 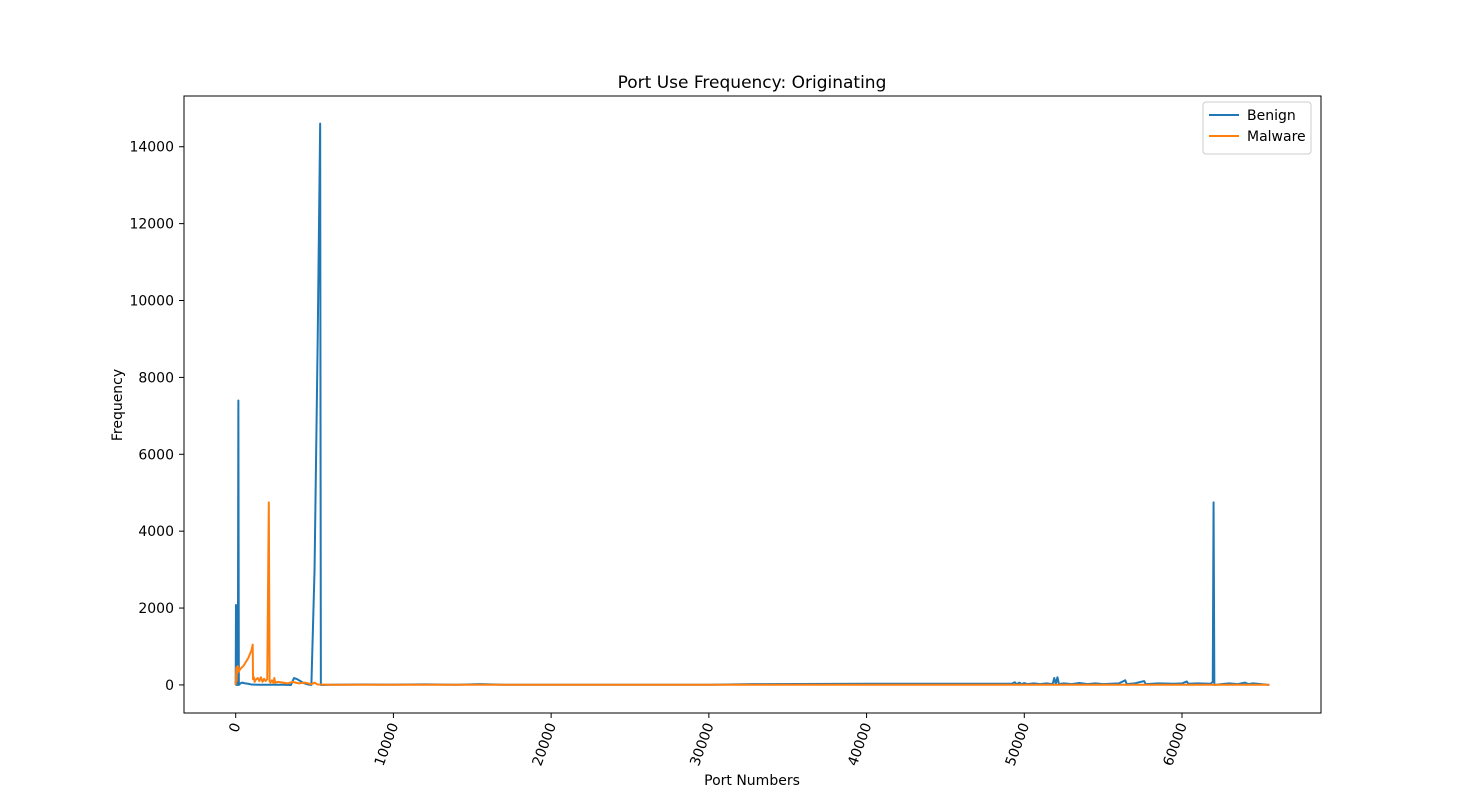 I want to click on y-tick-label: 12000, so click(x=151, y=225).